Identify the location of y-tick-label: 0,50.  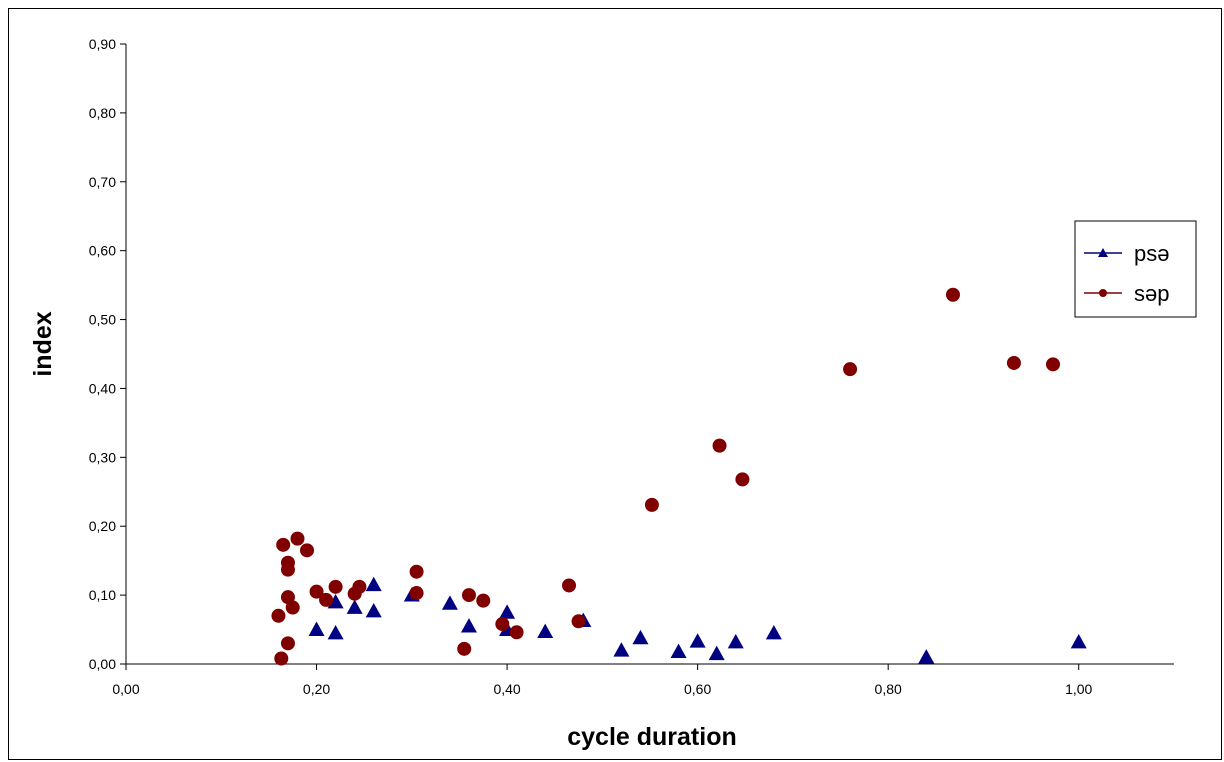
(102, 320).